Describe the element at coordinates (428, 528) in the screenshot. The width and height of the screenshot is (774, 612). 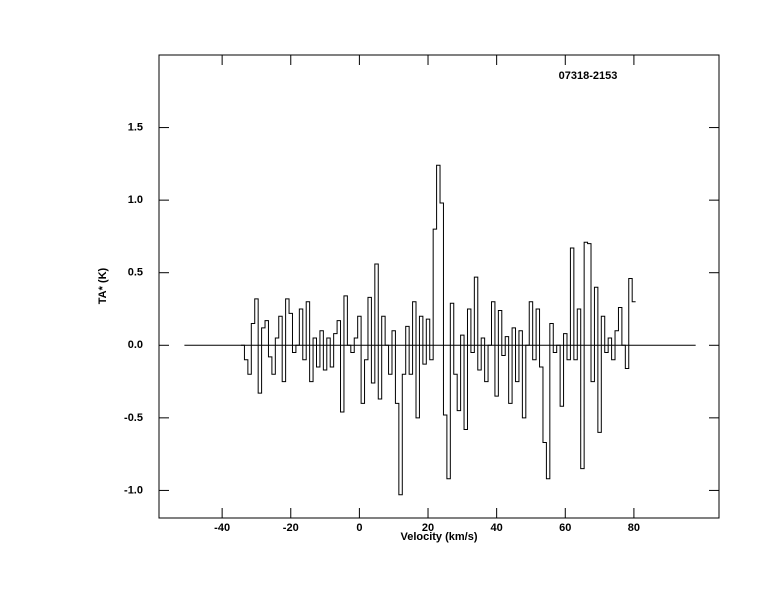
I see `x-tick-label: 20` at that location.